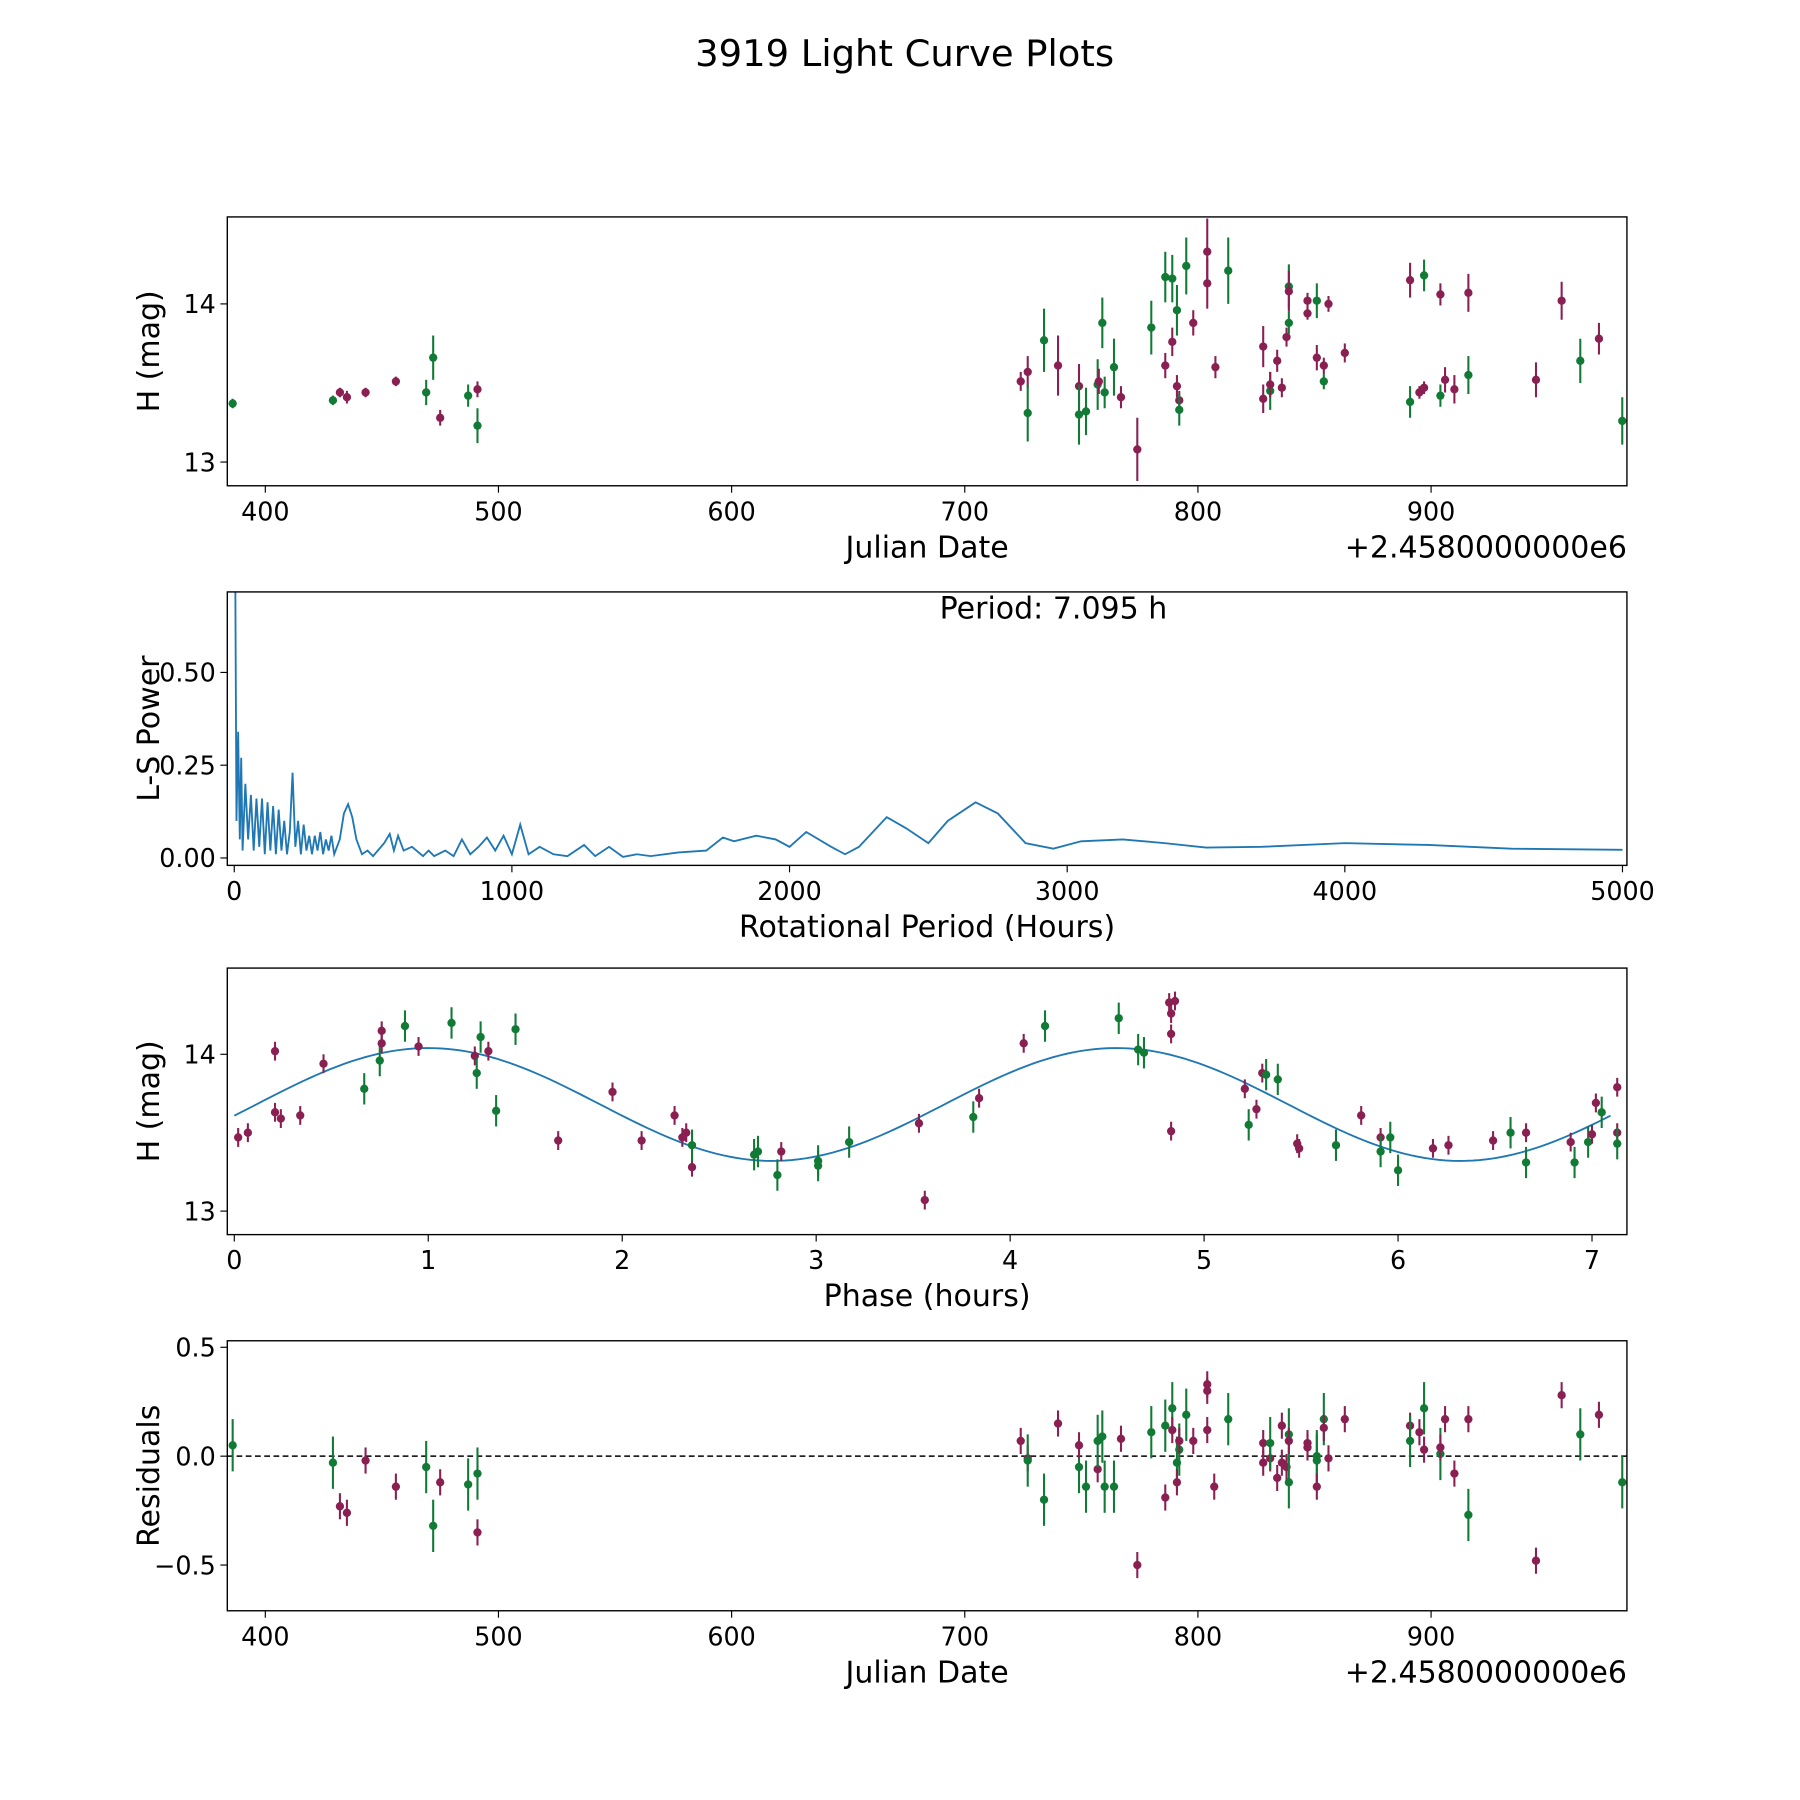  Describe the element at coordinates (1204, 1260) in the screenshot. I see `x-tick-label: 5` at that location.